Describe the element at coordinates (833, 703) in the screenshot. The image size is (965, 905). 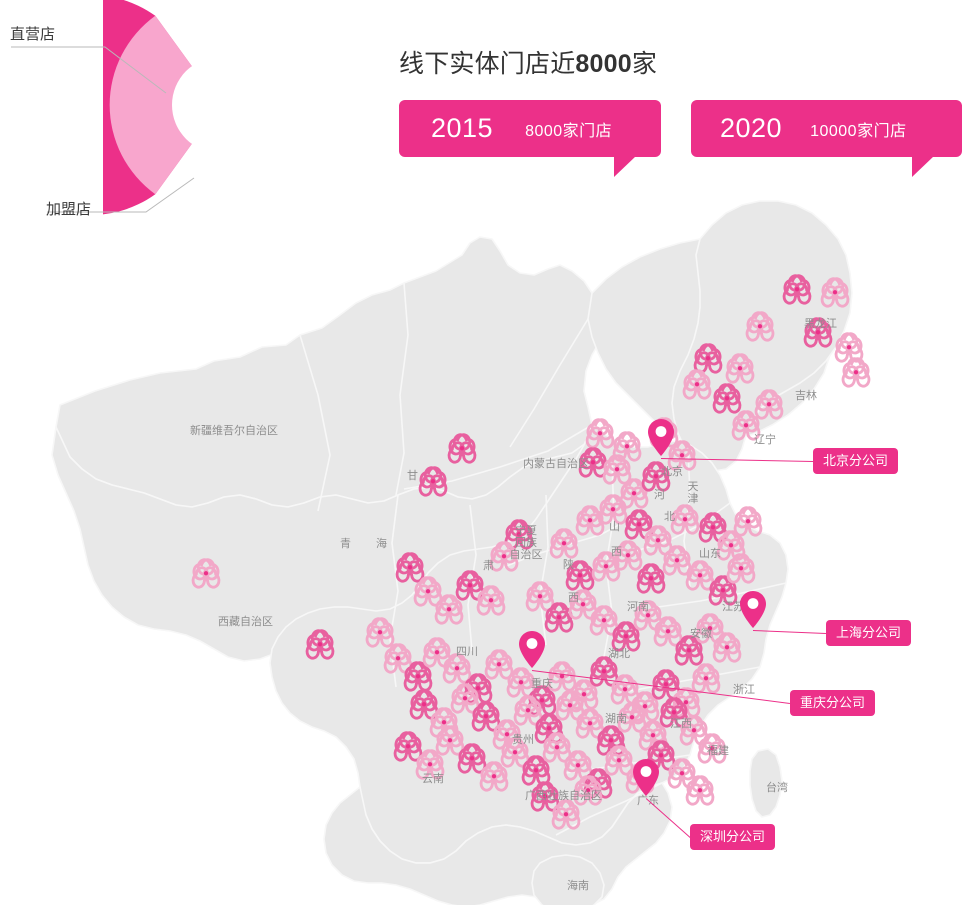
I see `callout-chip-chongqing-branch: 重庆分公司` at that location.